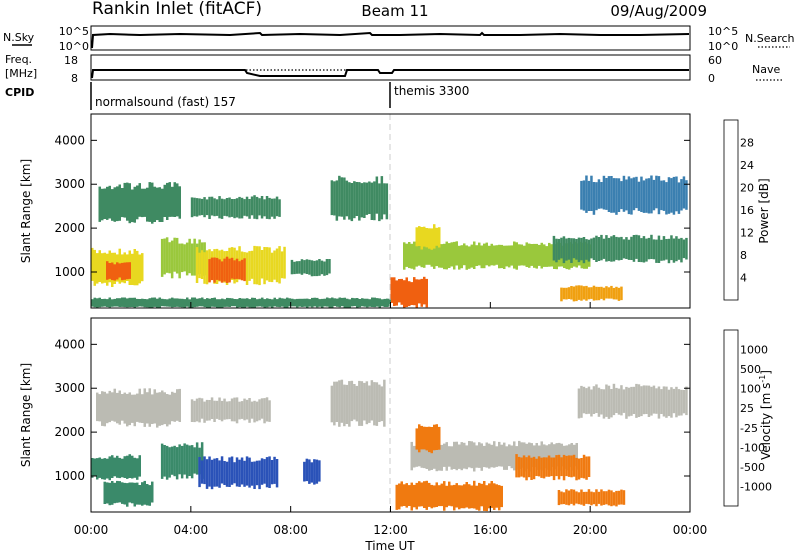 The height and width of the screenshot is (554, 800). What do you see at coordinates (19, 37) in the screenshot?
I see `noise-left-label: N.Sky` at bounding box center [19, 37].